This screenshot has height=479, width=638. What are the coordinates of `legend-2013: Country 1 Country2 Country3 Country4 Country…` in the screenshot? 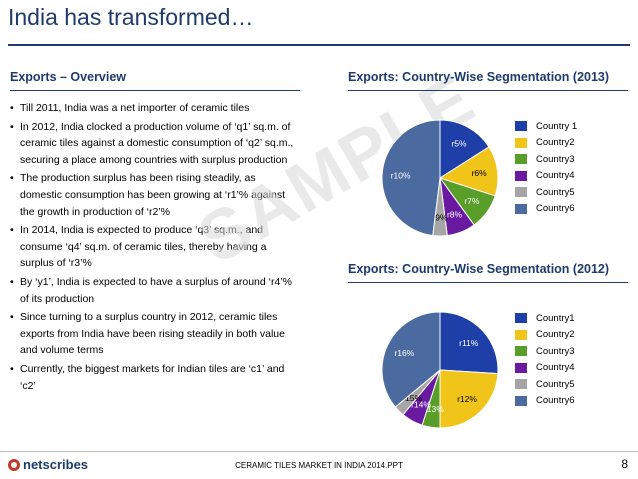 It's located at (546, 167).